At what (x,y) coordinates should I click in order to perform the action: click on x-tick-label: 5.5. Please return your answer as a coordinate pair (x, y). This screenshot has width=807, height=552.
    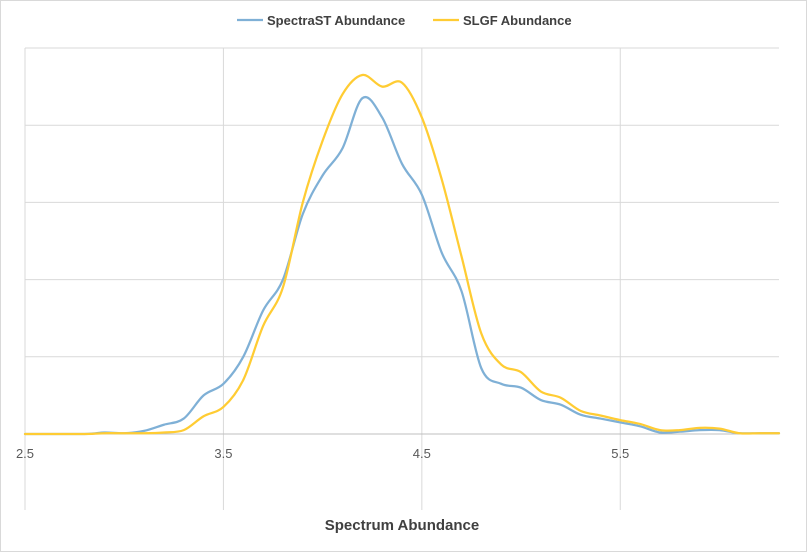
    Looking at the image, I should click on (620, 453).